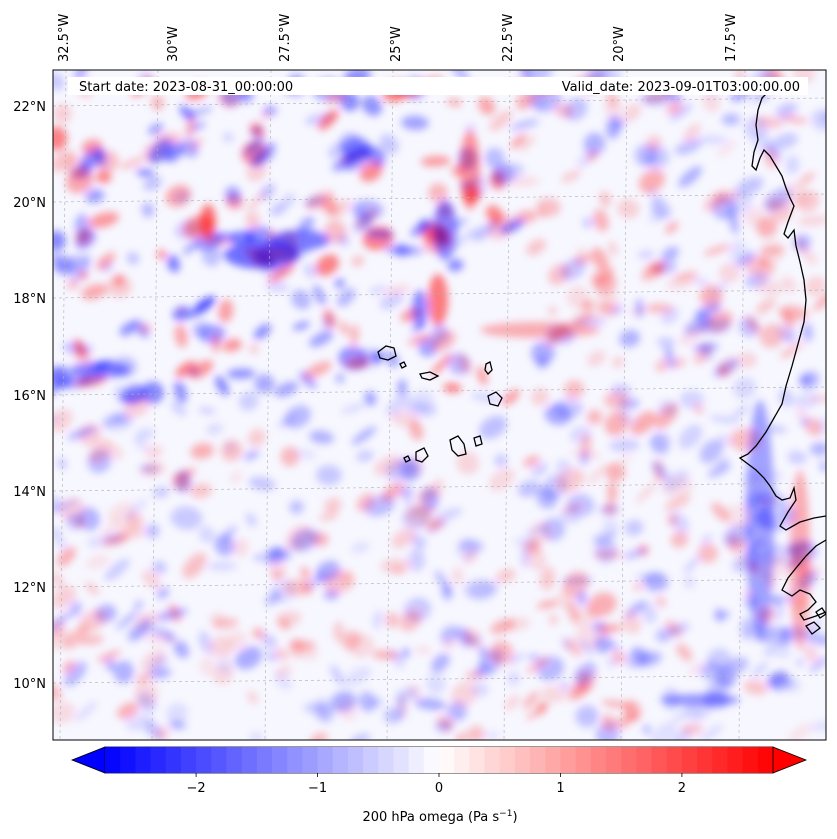  What do you see at coordinates (731, 38) in the screenshot?
I see `lon-label: 17.5°W` at bounding box center [731, 38].